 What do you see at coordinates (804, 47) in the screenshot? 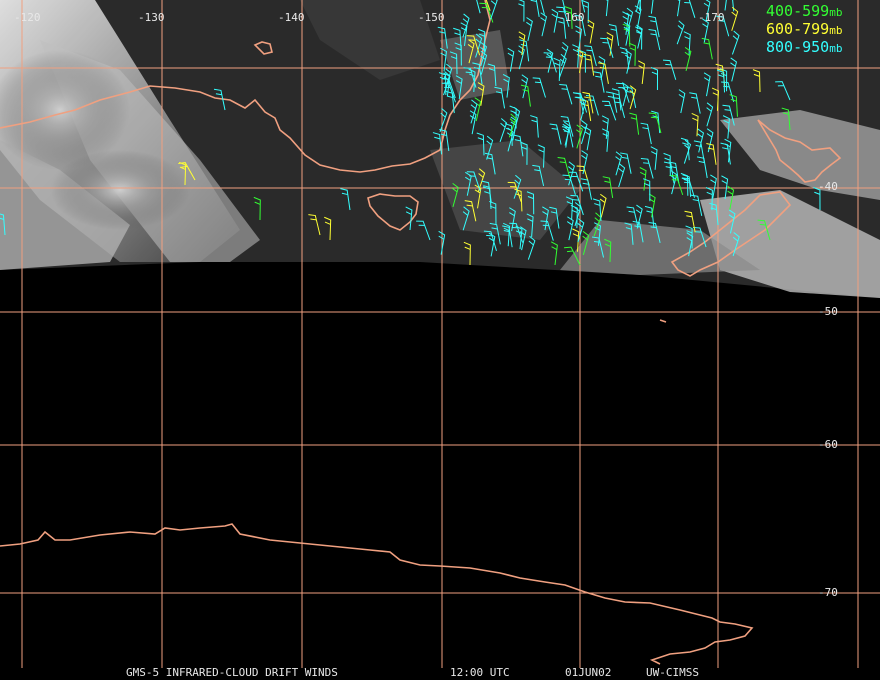
I see `legend-item-800-950: 800-950mb` at bounding box center [804, 47].